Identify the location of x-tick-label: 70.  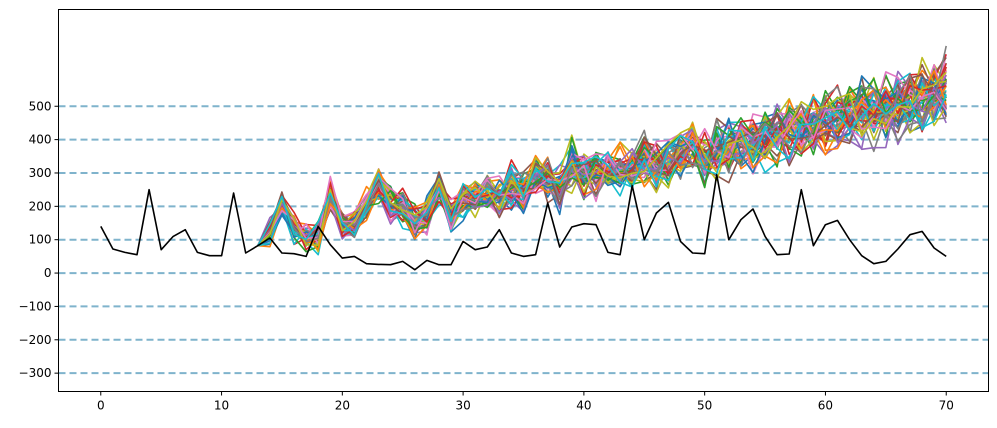
(946, 406).